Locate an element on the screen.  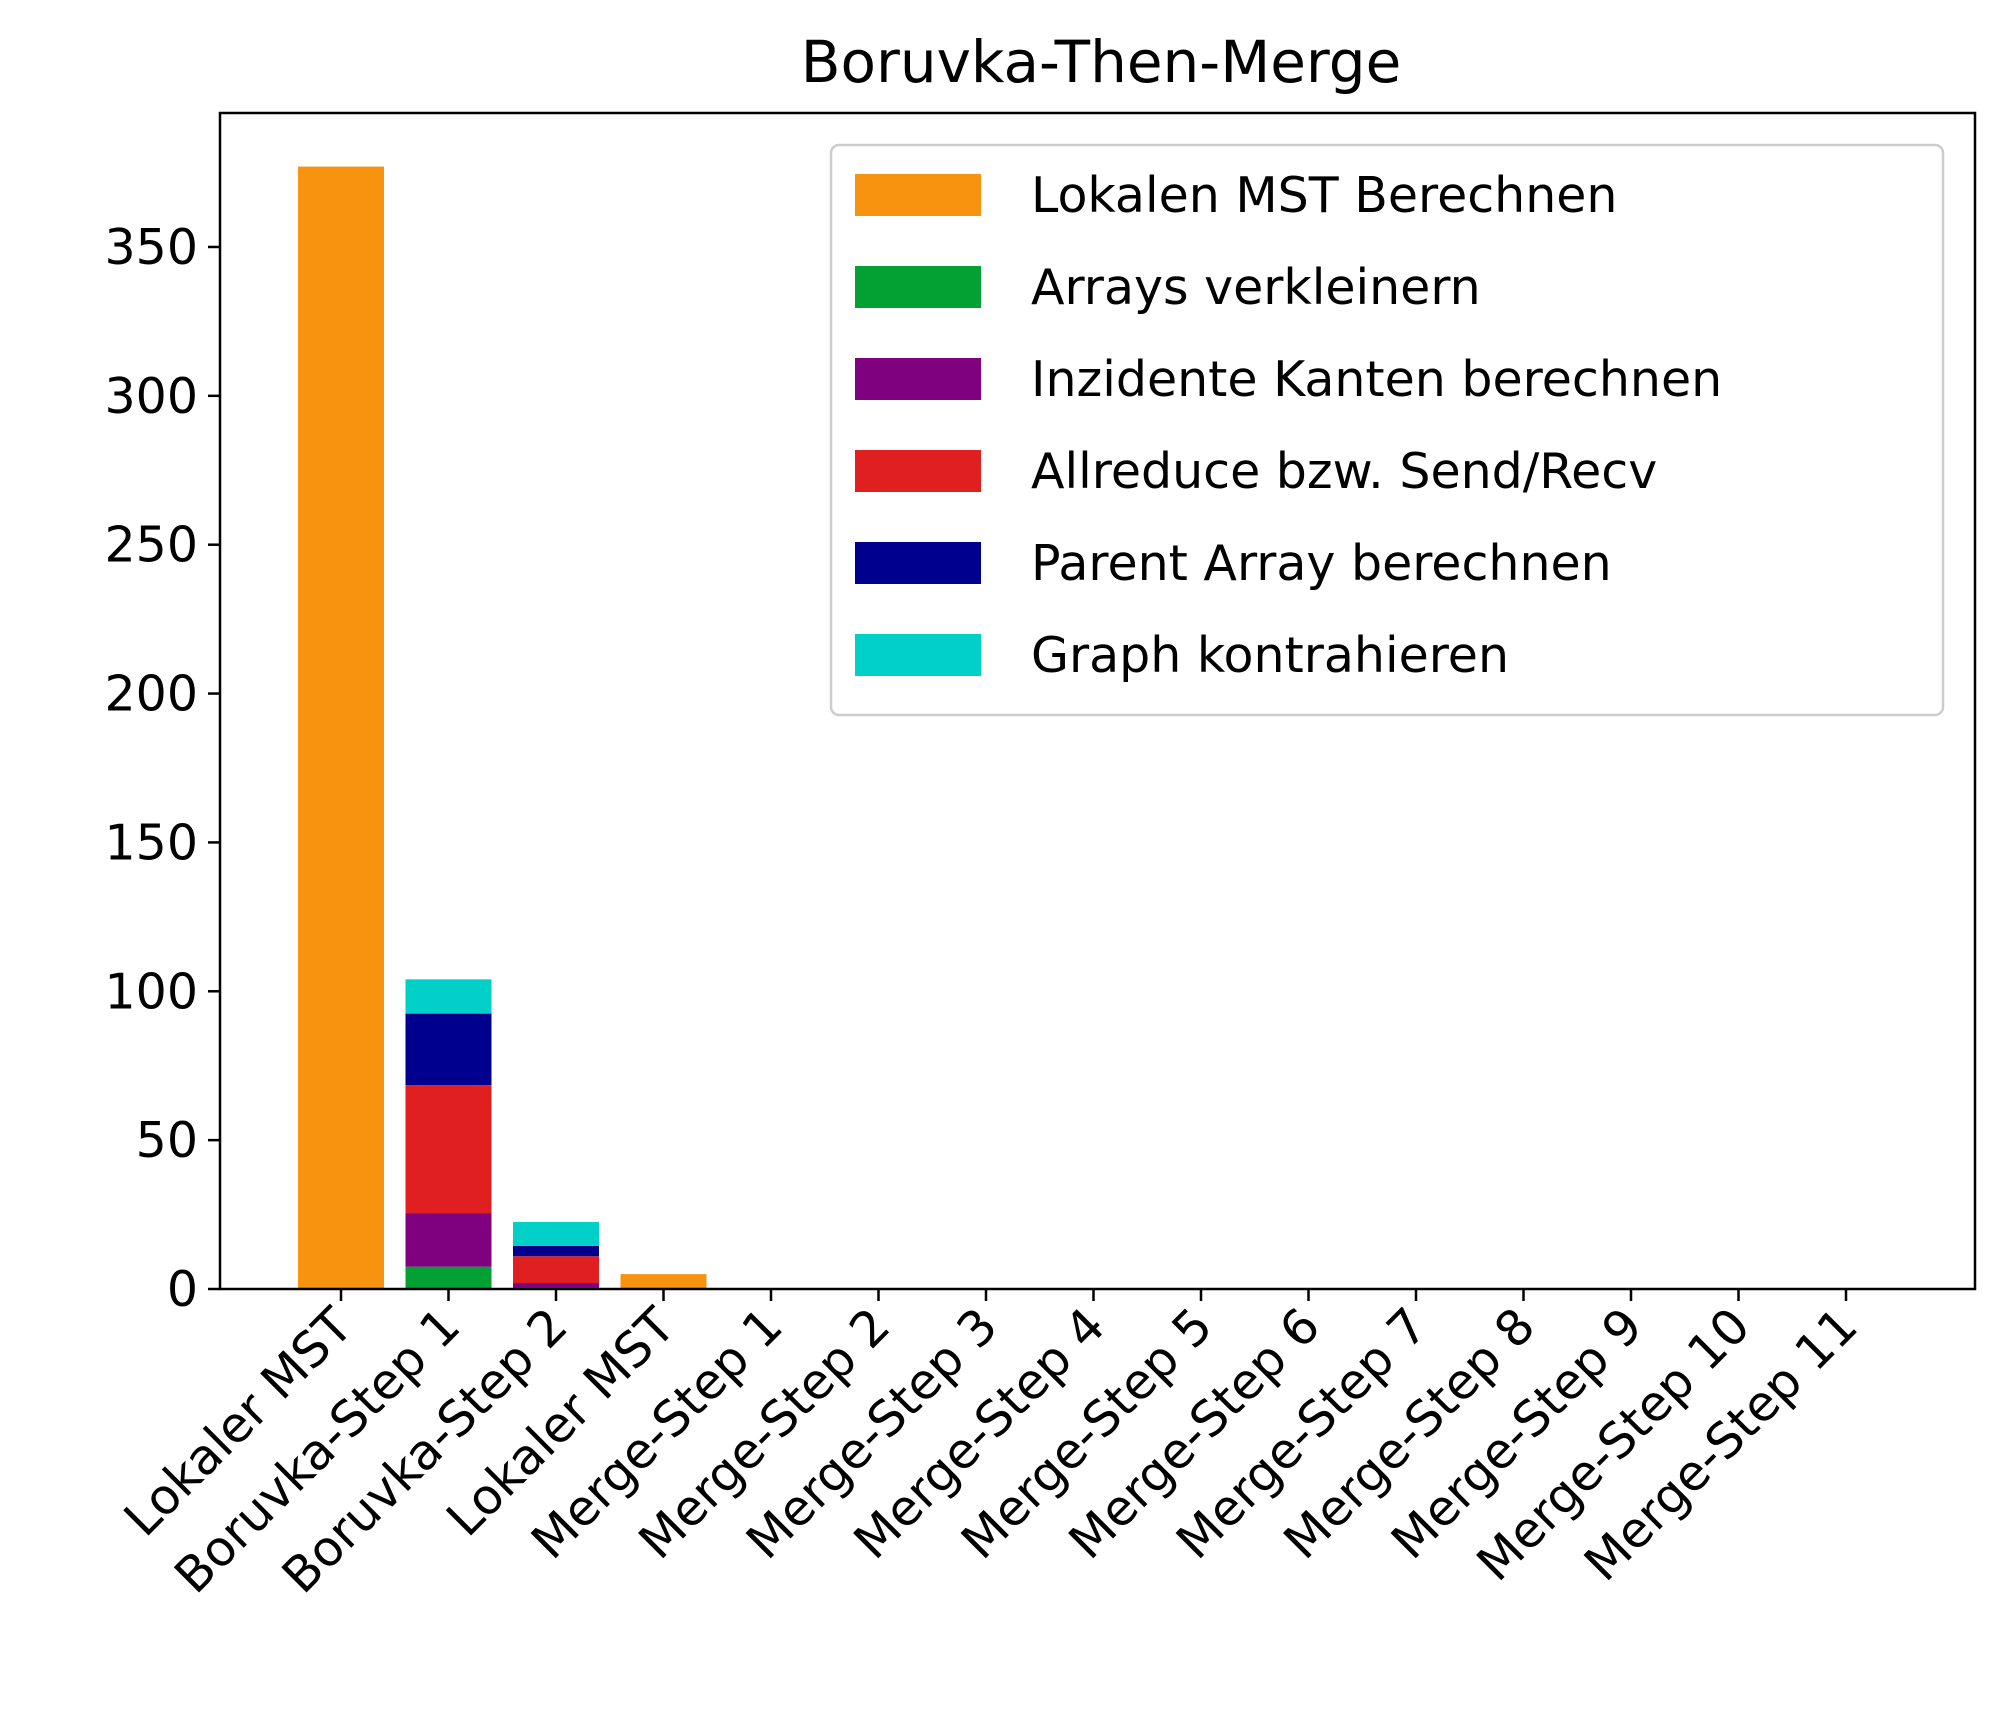
y-tick-label: 300 is located at coordinates (151, 396).